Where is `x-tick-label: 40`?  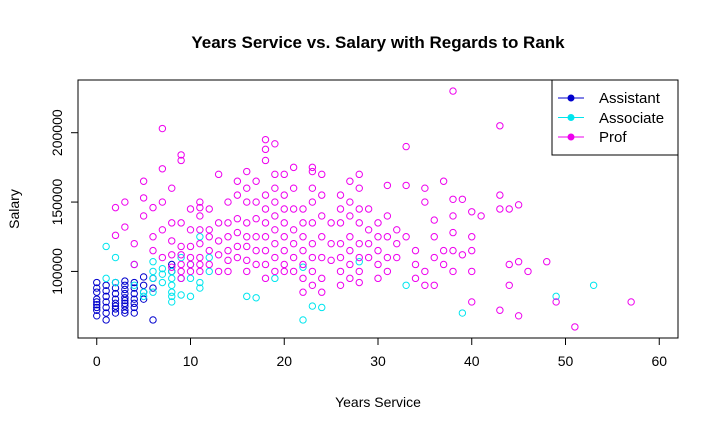 x-tick-label: 40 is located at coordinates (472, 361).